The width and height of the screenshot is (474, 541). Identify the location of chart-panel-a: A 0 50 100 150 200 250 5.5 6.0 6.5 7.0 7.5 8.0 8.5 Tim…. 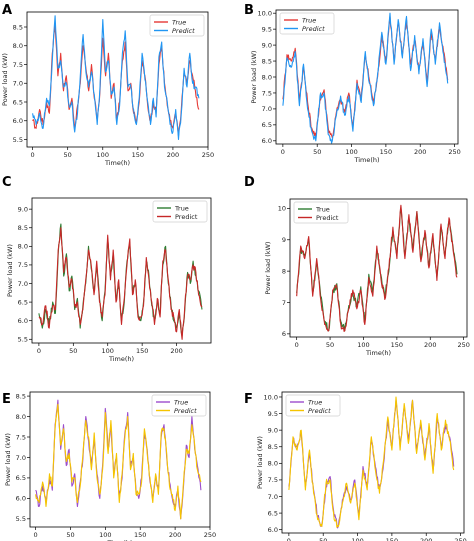
(107, 85).